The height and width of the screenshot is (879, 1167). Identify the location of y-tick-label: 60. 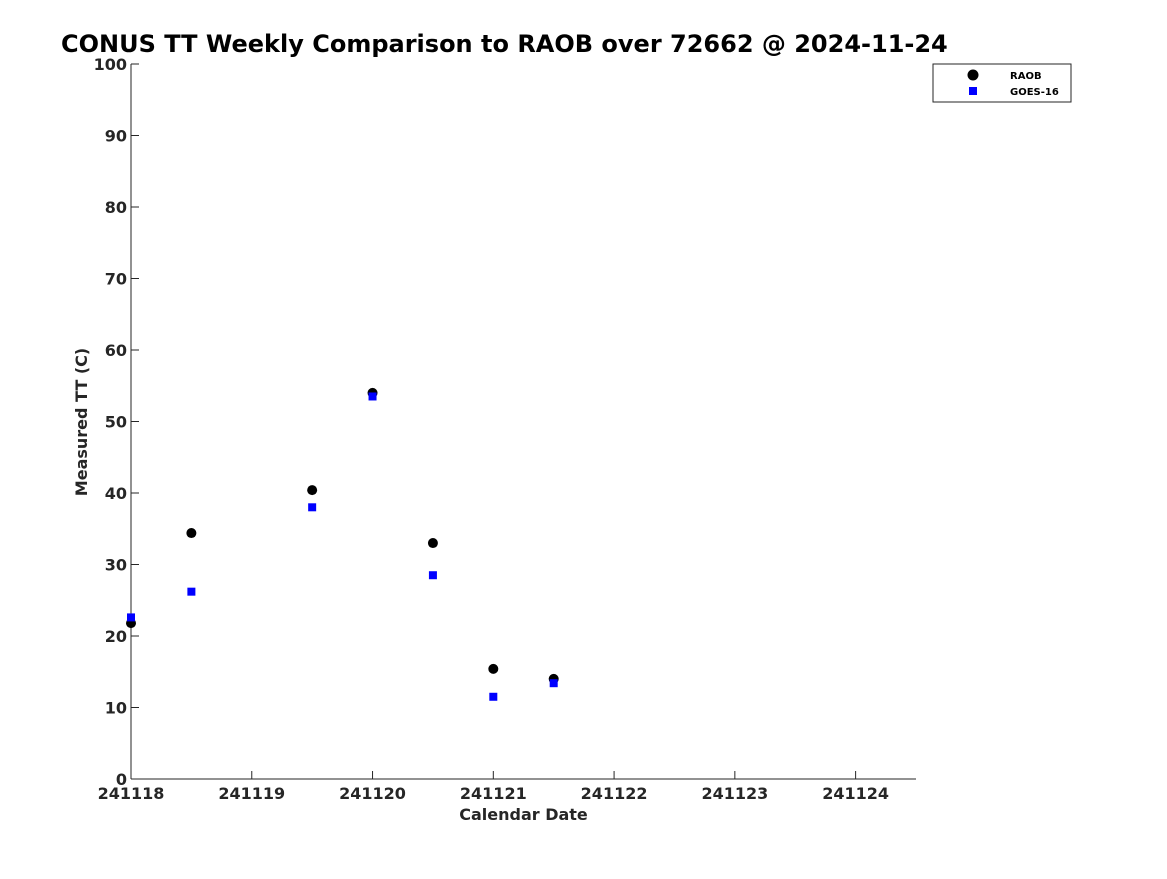
(116, 350).